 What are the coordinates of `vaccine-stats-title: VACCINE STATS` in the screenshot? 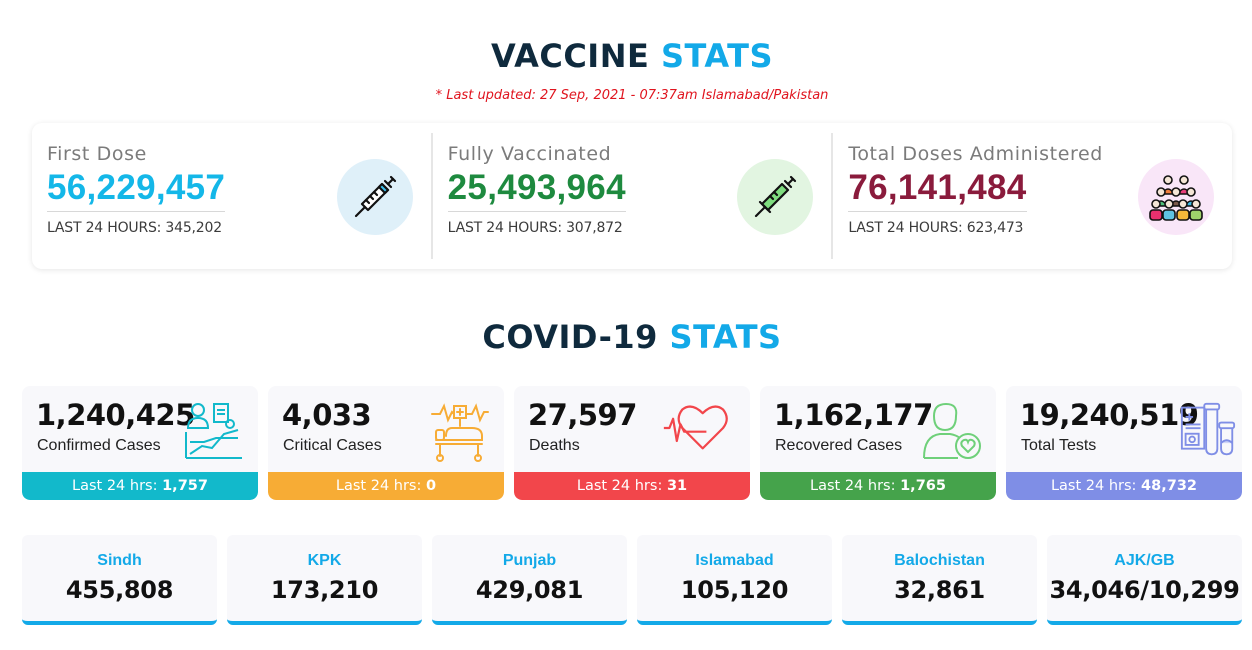 It's located at (626, 56).